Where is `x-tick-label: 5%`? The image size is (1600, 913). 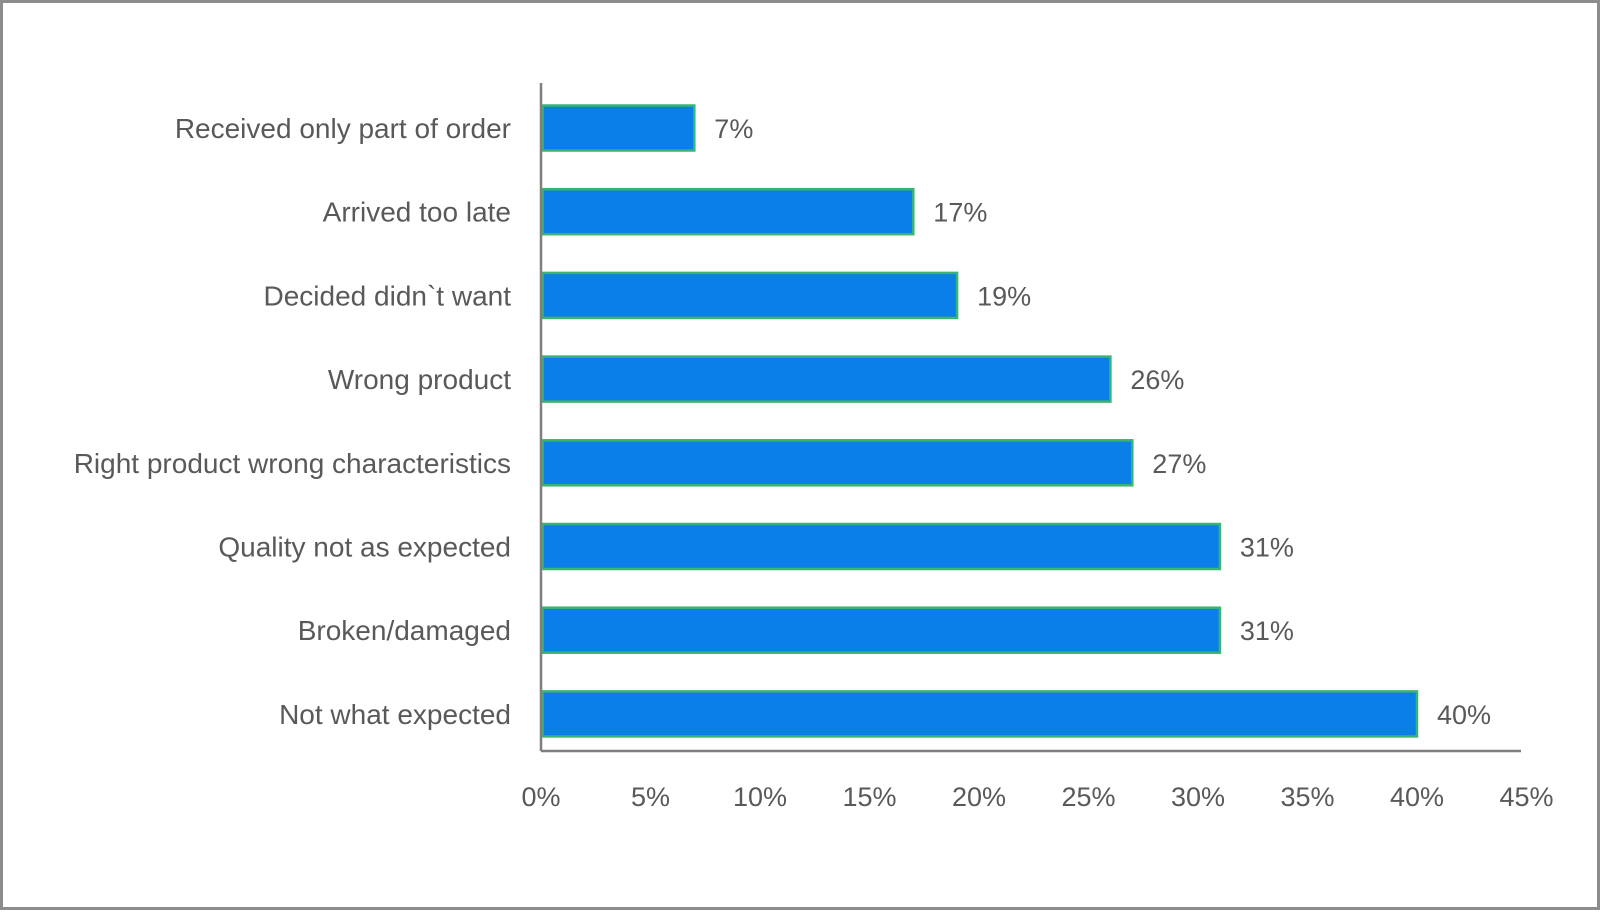
x-tick-label: 5% is located at coordinates (650, 797).